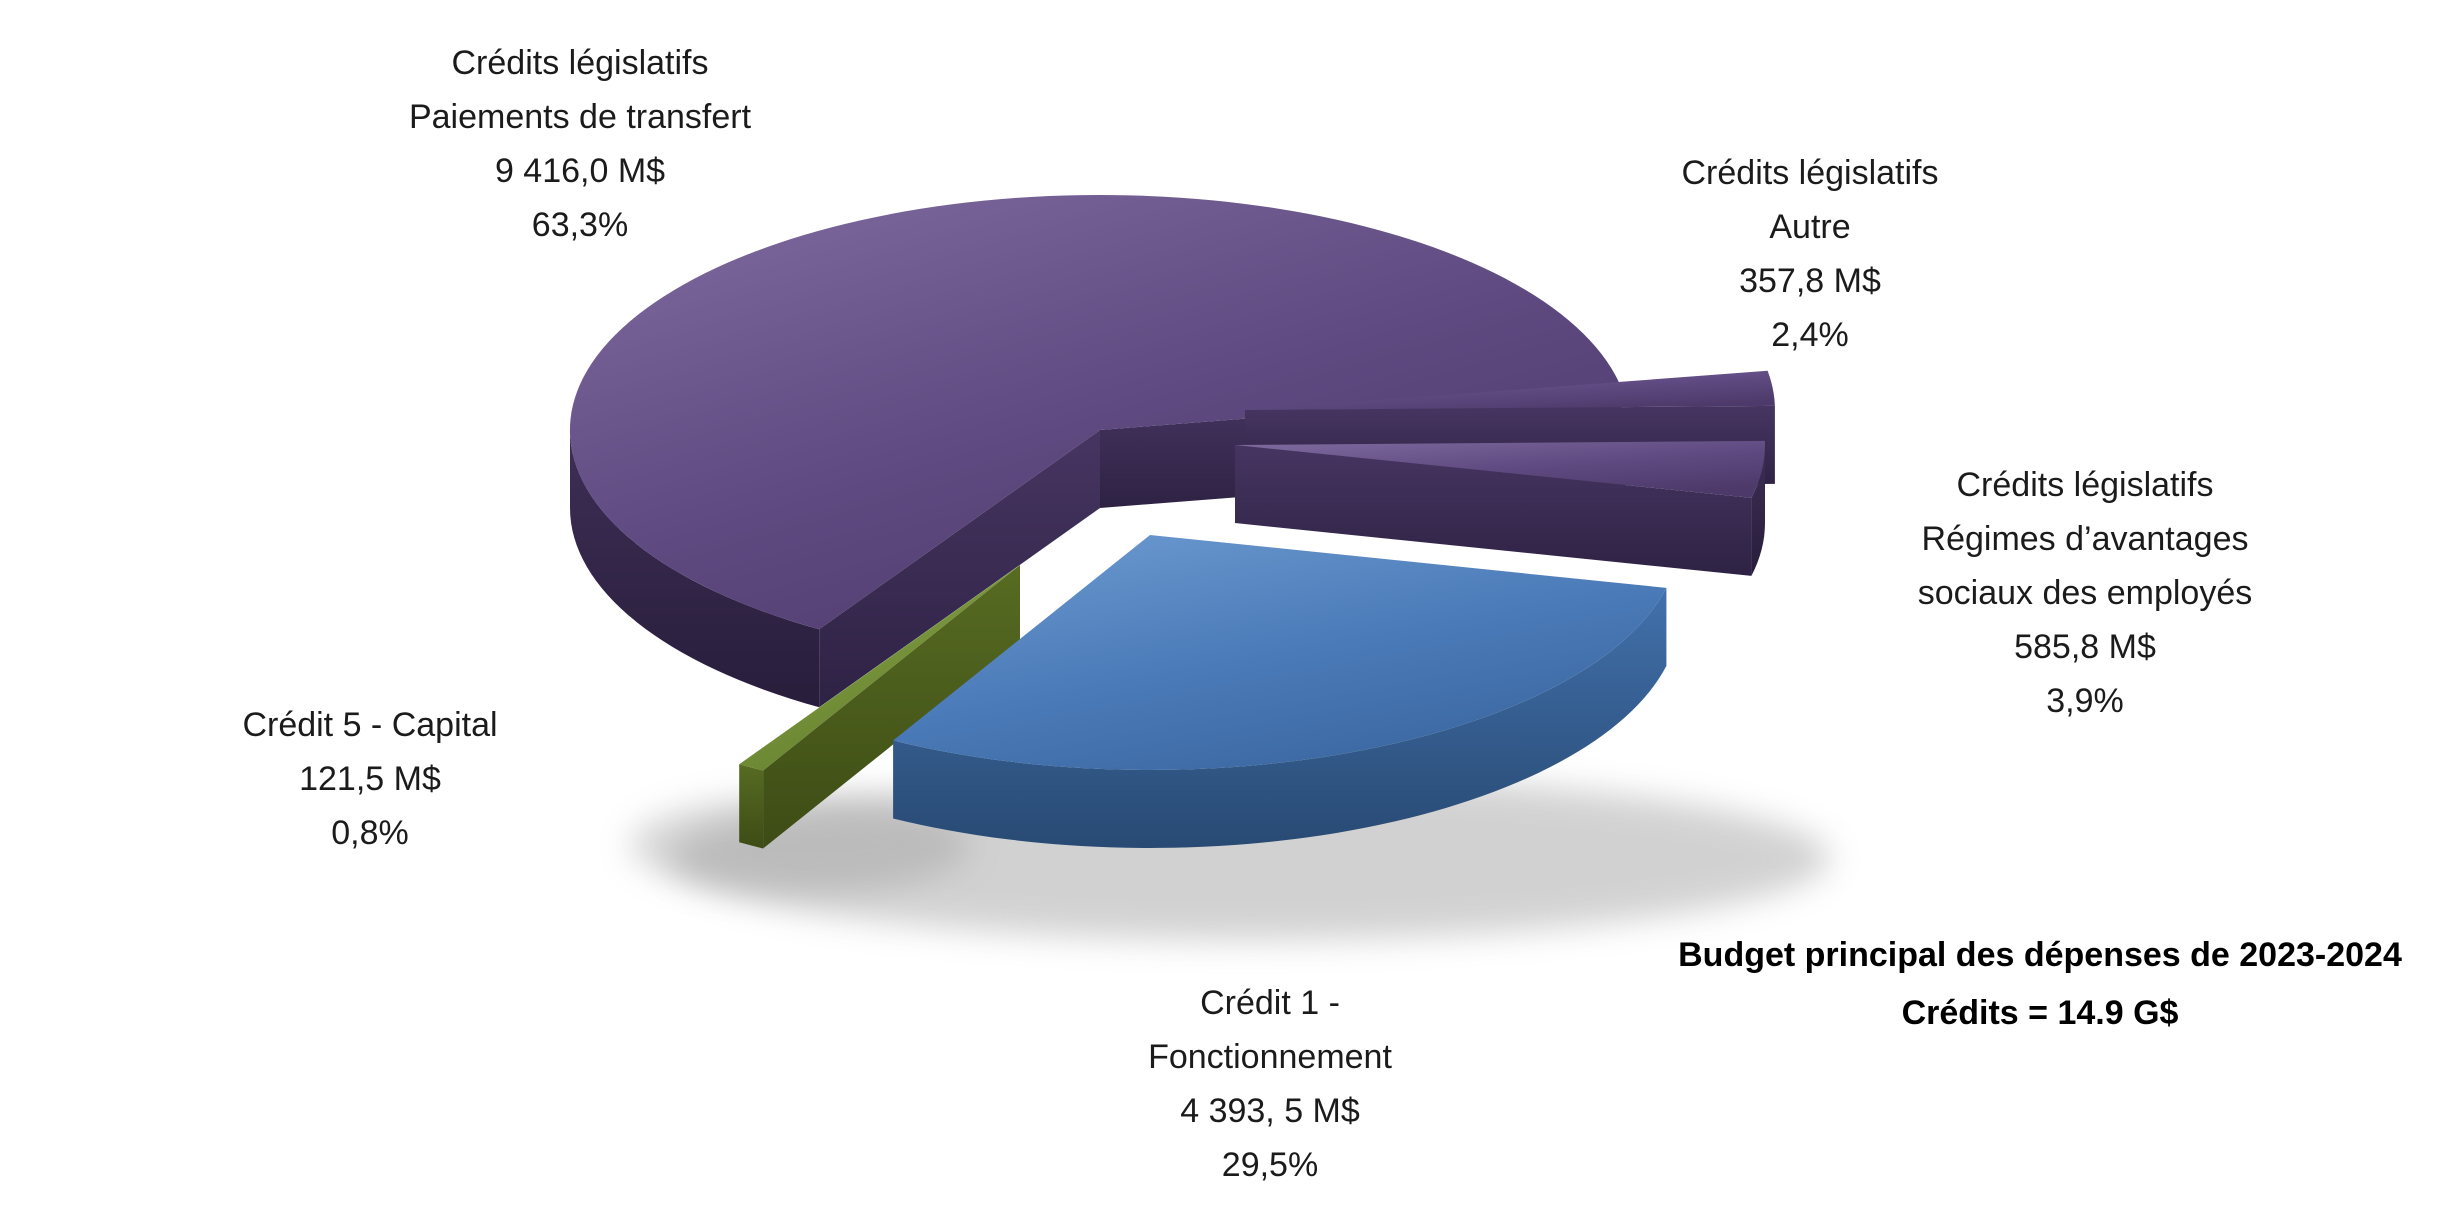 Image resolution: width=2440 pixels, height=1205 pixels. I want to click on label-fonctionnement-name-2: Fonctionnement, so click(1270, 1057).